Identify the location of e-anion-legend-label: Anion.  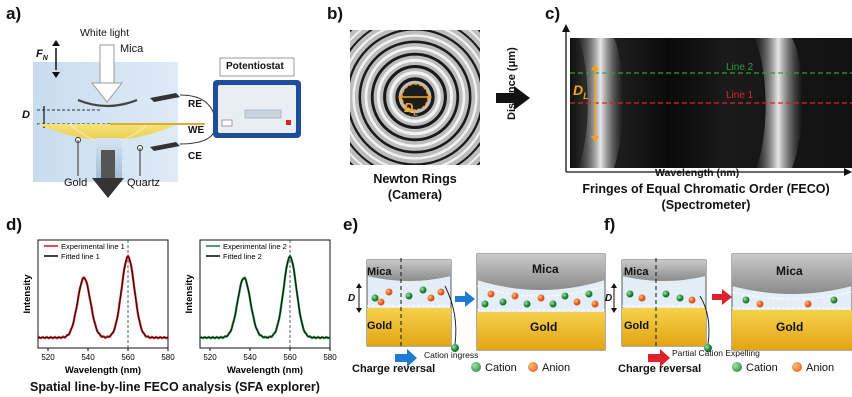
(556, 368).